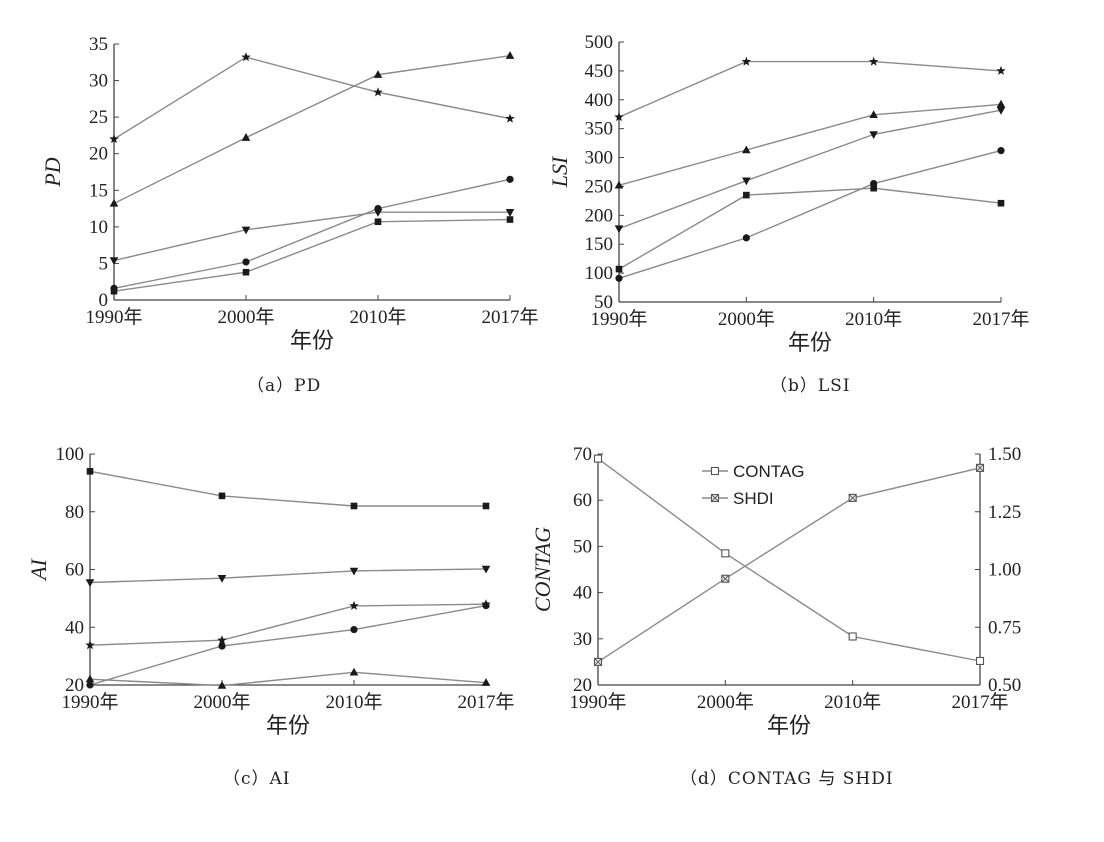 The width and height of the screenshot is (1104, 842). Describe the element at coordinates (599, 129) in the screenshot. I see `y-tick-label: 350` at that location.